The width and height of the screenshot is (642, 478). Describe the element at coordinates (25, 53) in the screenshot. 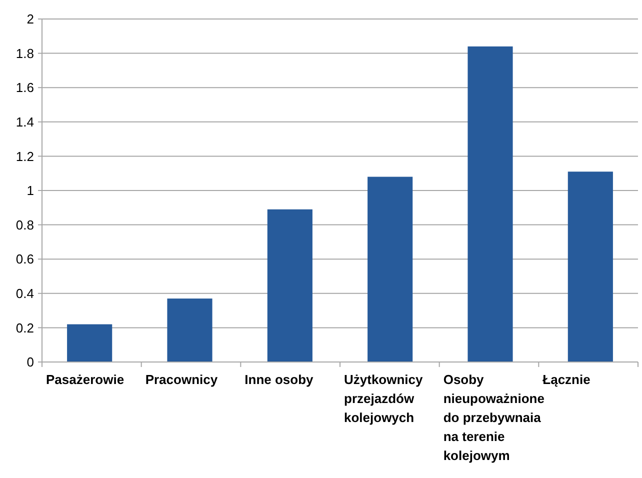

I see `y-tick-label: 1.8` at that location.